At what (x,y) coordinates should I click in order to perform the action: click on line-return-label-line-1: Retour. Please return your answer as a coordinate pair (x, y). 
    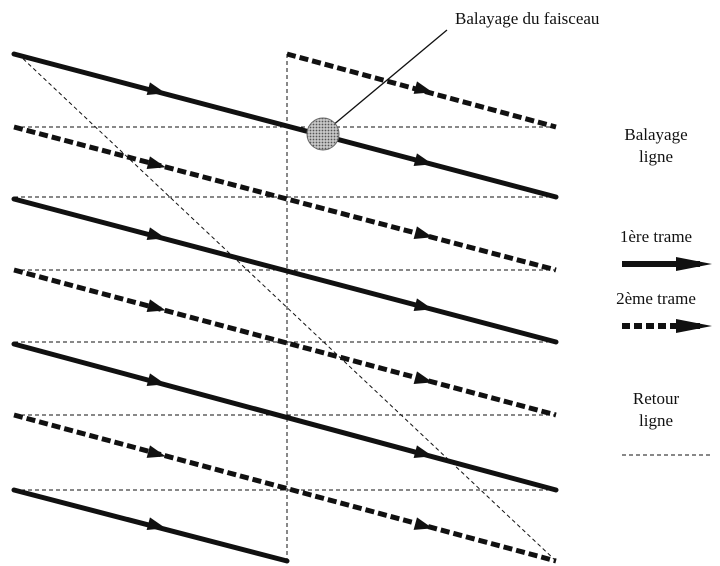
    Looking at the image, I should click on (656, 398).